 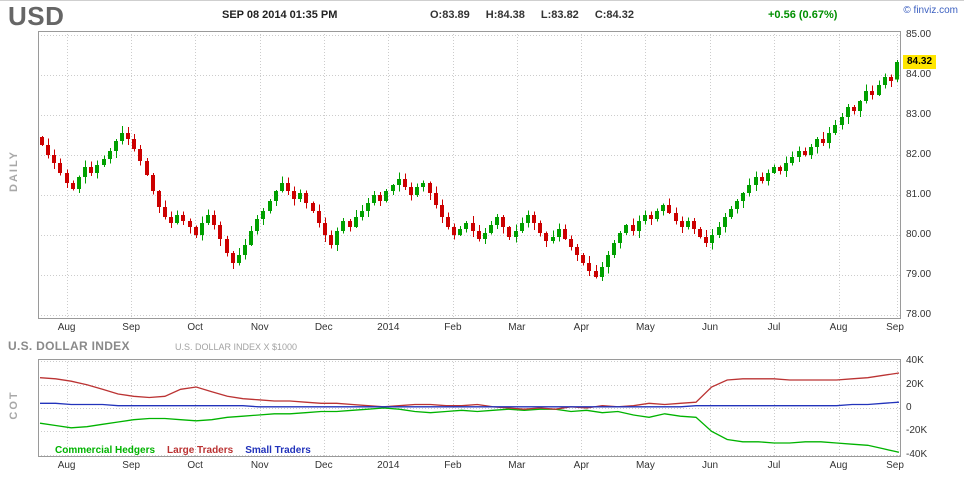 What do you see at coordinates (323, 465) in the screenshot?
I see `cot-x-tick: Dec` at bounding box center [323, 465].